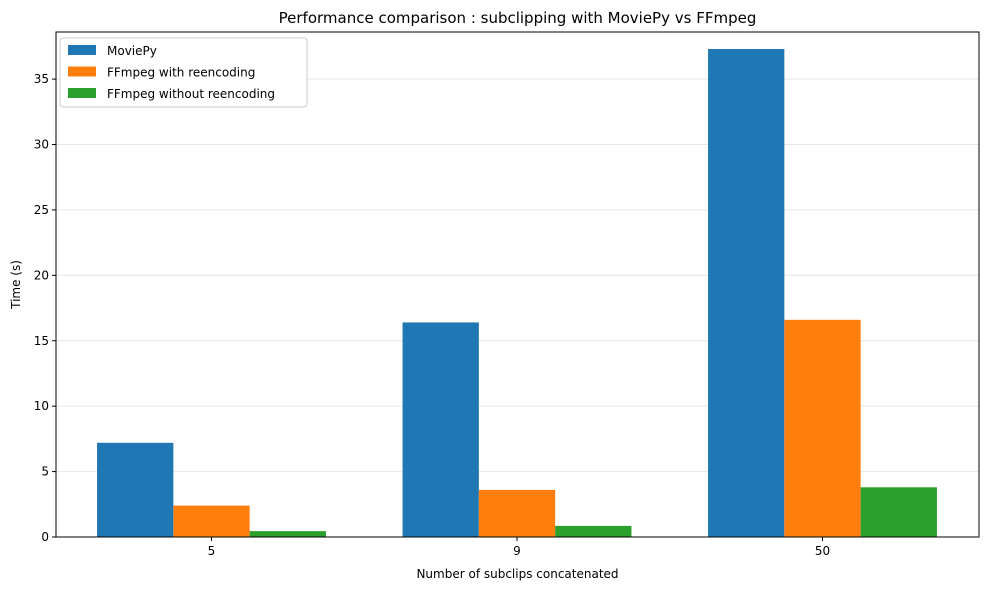 The width and height of the screenshot is (987, 589). What do you see at coordinates (822, 551) in the screenshot?
I see `x-tick-label: 50` at bounding box center [822, 551].